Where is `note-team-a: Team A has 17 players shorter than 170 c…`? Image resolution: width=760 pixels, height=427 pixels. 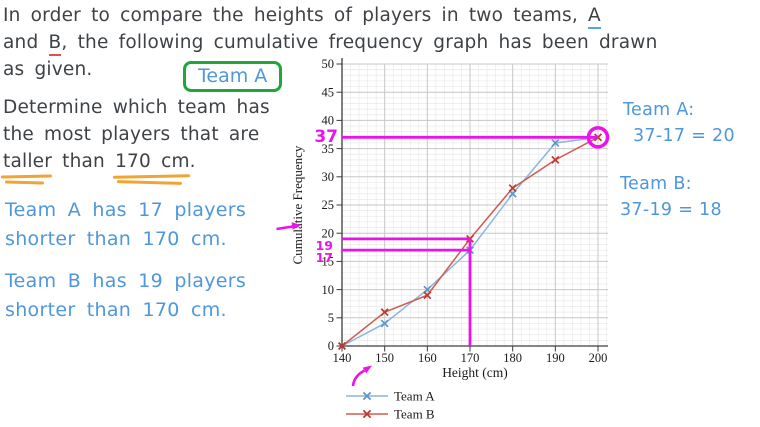
note-team-a: Team A has 17 players shorter than 170 c… is located at coordinates (126, 224).